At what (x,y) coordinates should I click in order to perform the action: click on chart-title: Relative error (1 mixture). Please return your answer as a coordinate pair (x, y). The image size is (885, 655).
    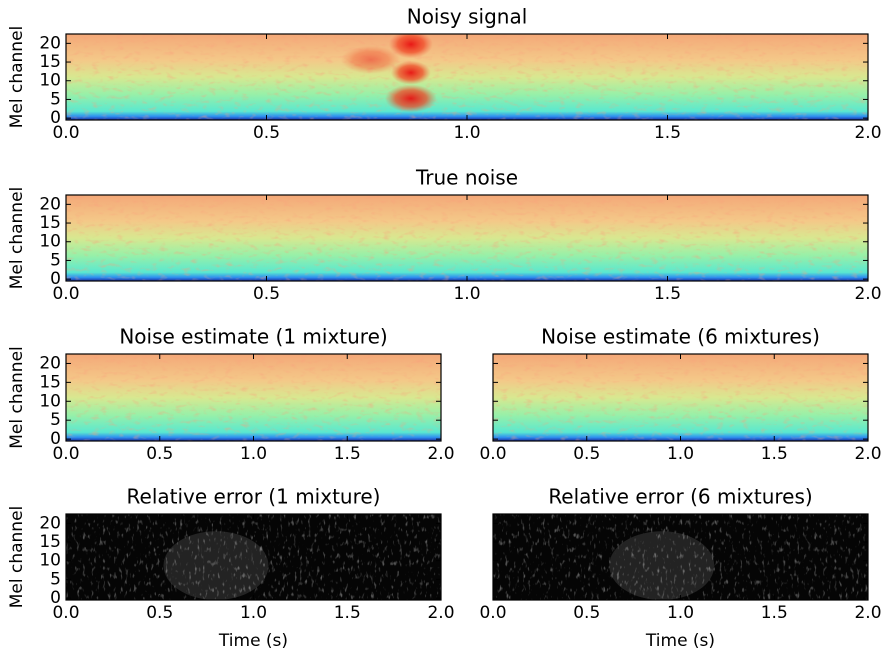
    Looking at the image, I should click on (254, 497).